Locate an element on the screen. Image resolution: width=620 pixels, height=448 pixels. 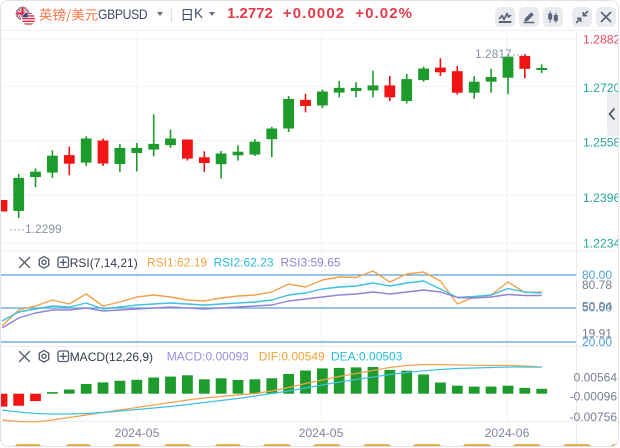
svg-text: RSI(7,14,21) is located at coordinates (104, 263).